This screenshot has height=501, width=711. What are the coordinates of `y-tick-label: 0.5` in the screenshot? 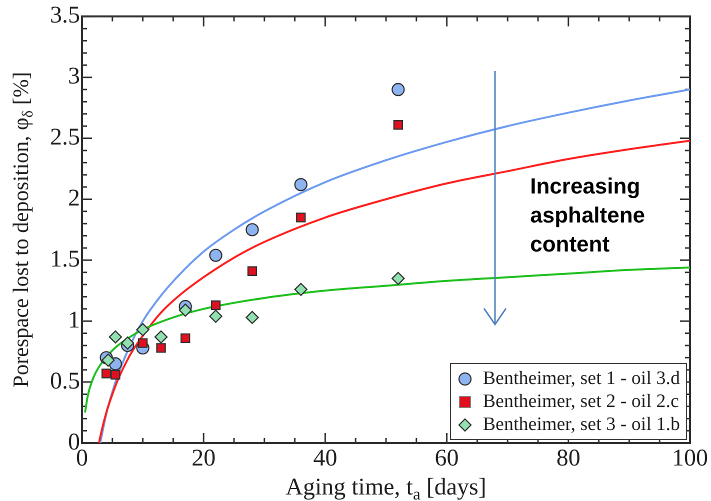 It's located at (65, 381).